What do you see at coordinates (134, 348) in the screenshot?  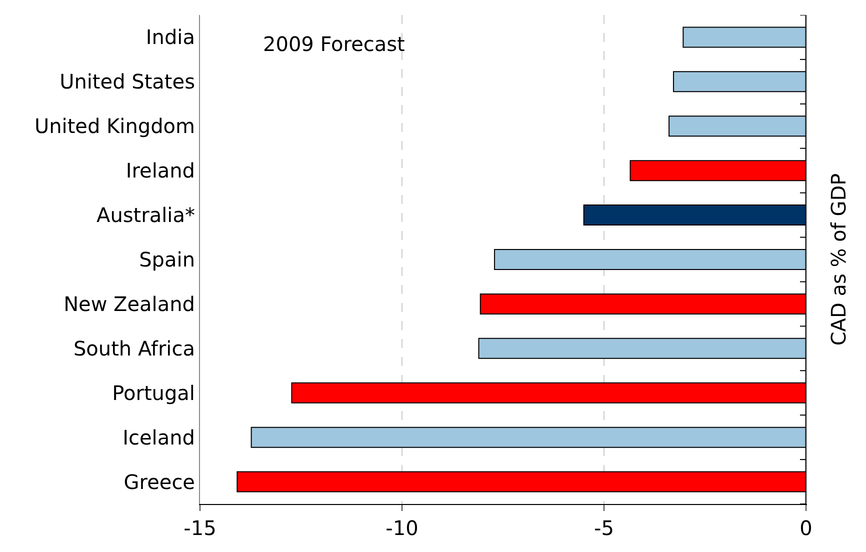 I see `y-tick-label: South Africa` at bounding box center [134, 348].